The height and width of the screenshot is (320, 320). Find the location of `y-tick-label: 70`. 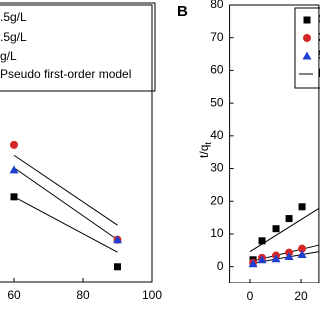

y-tick-label: 70 is located at coordinates (217, 37).